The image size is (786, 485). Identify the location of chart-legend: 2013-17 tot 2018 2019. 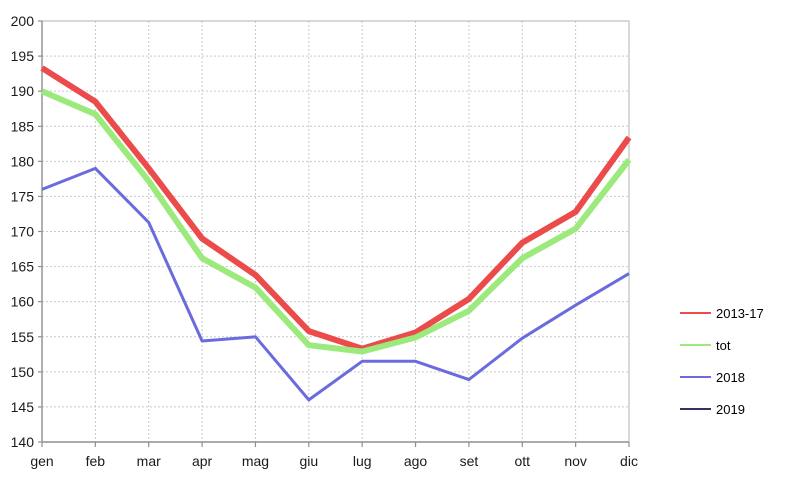
(722, 370).